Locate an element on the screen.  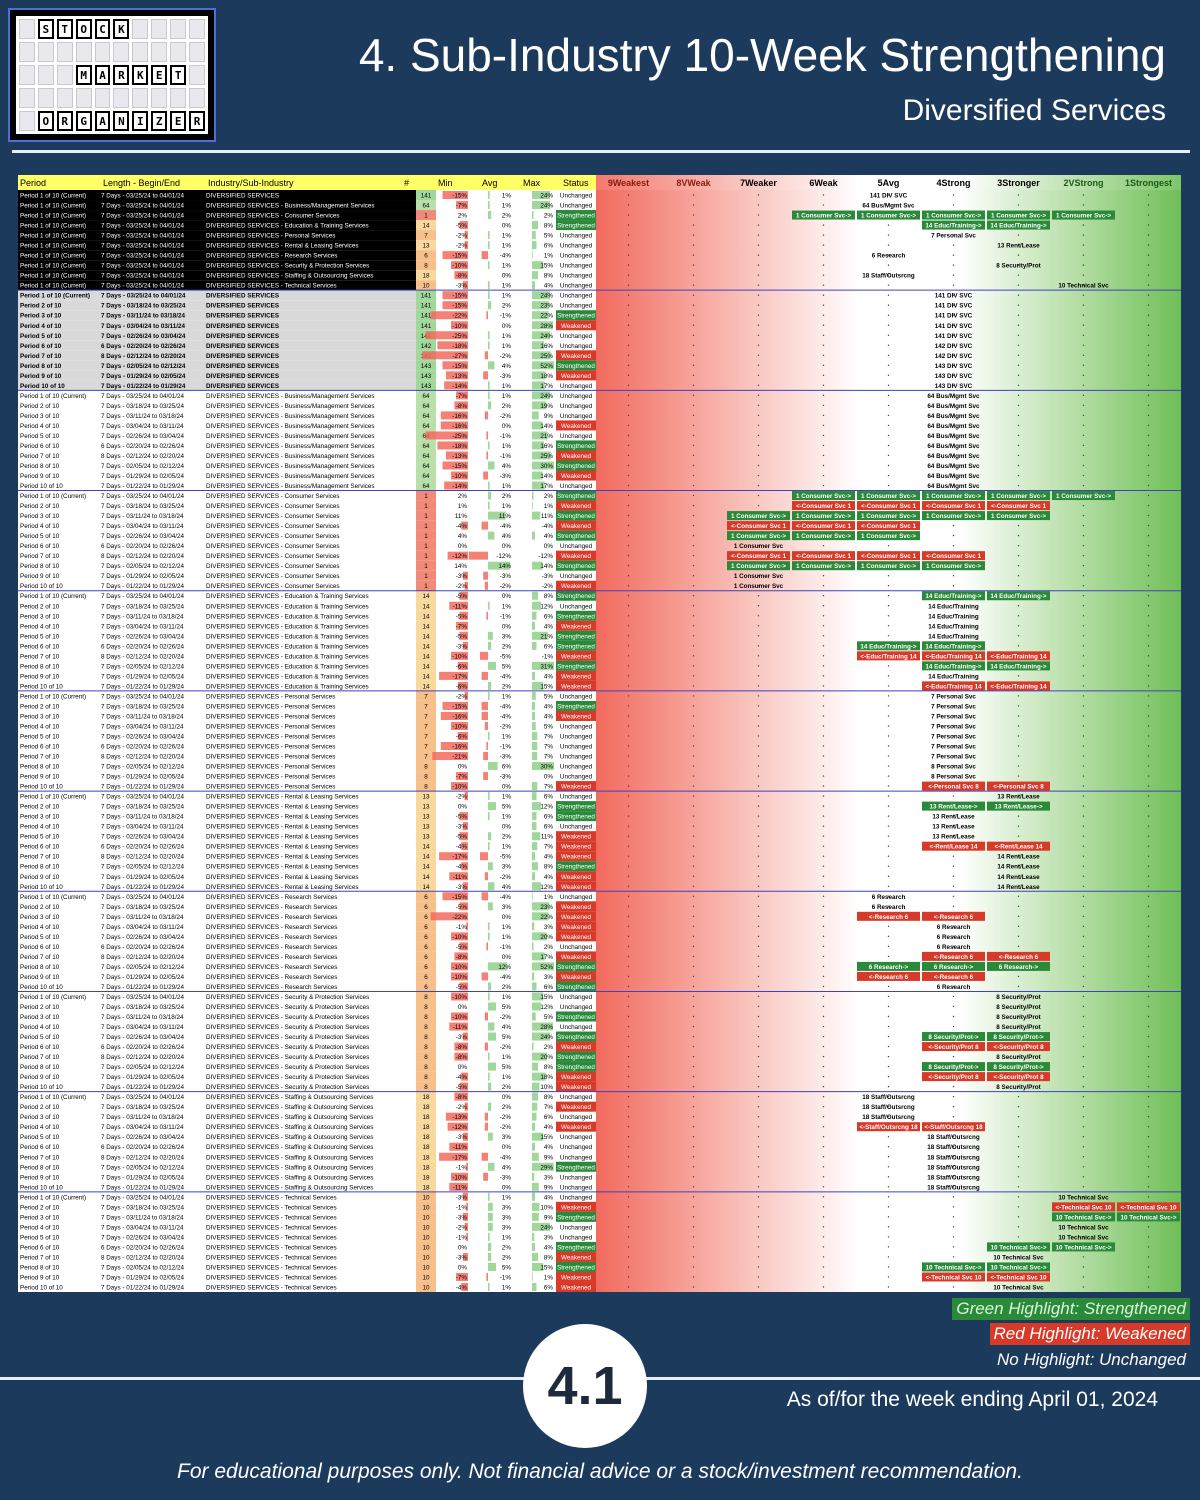
row-min: 0% is located at coordinates (463, 1067).